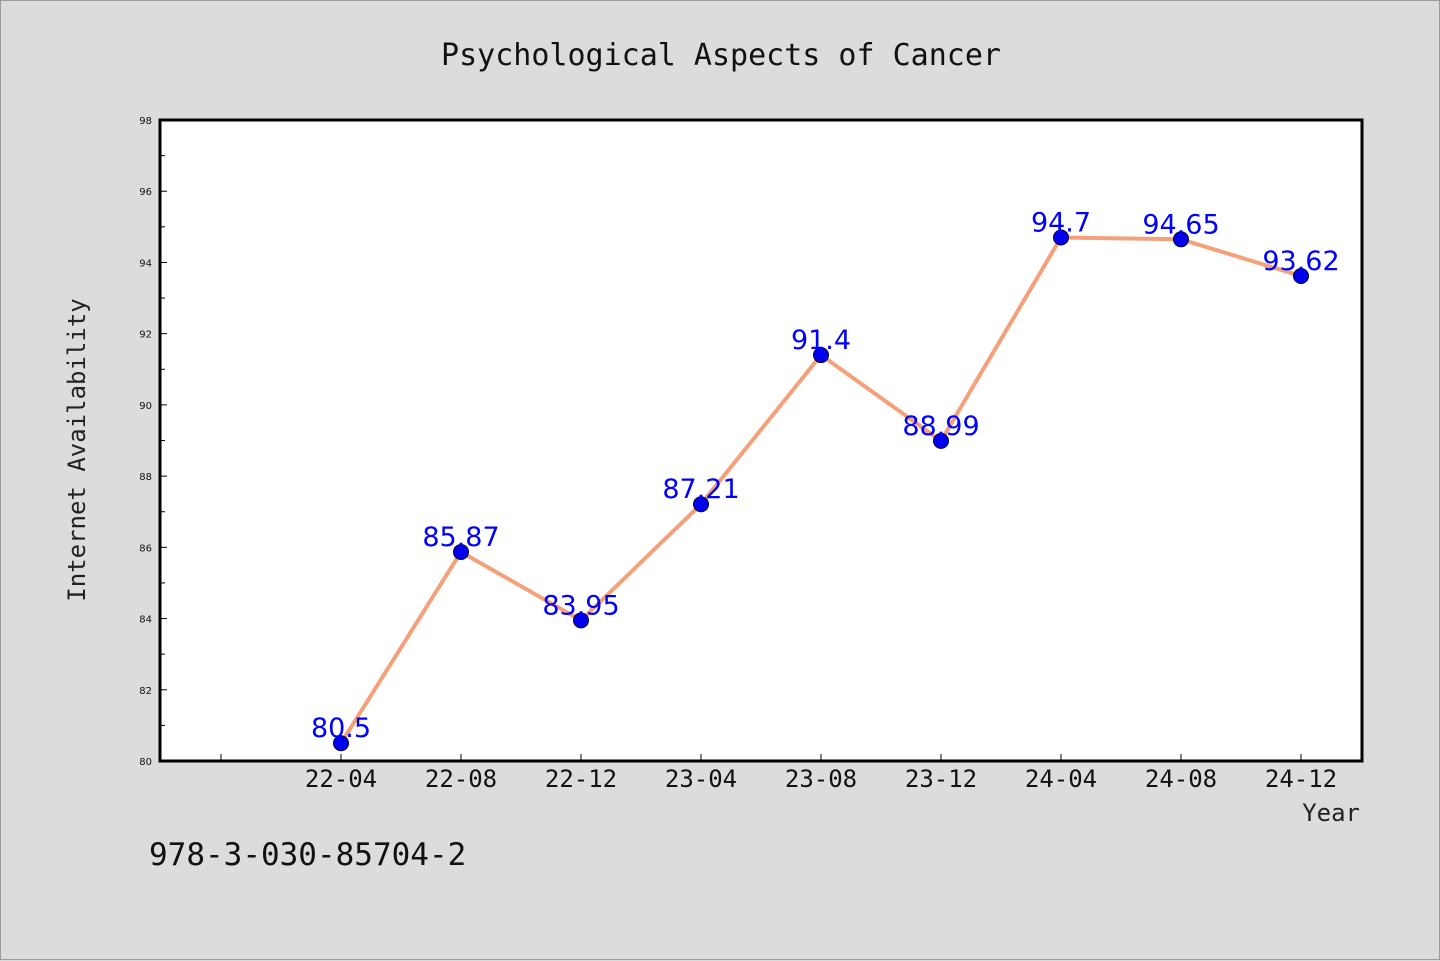  What do you see at coordinates (1300, 261) in the screenshot?
I see `data-label: 93.62` at bounding box center [1300, 261].